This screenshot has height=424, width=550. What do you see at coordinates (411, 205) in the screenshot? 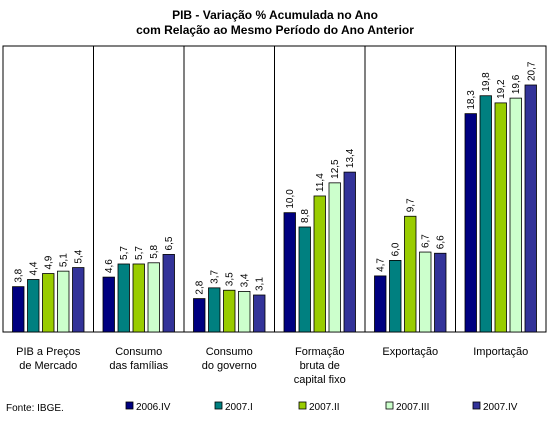
I see `data-label: 9,7` at bounding box center [411, 205].